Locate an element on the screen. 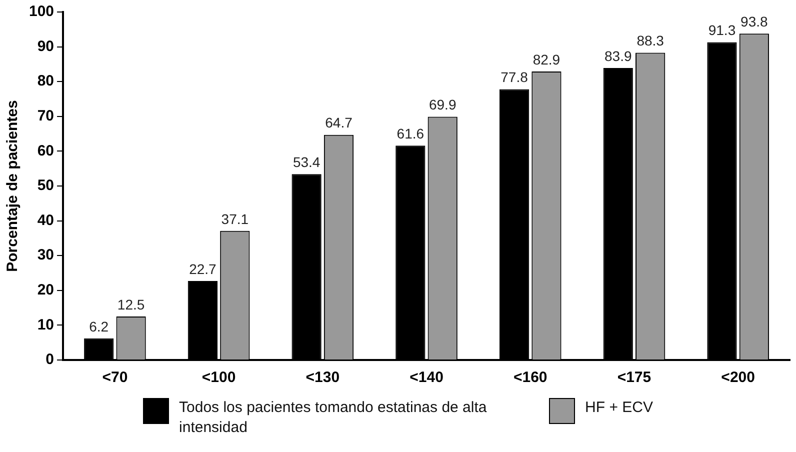 The width and height of the screenshot is (796, 452). data-label: 69.9 is located at coordinates (442, 104).